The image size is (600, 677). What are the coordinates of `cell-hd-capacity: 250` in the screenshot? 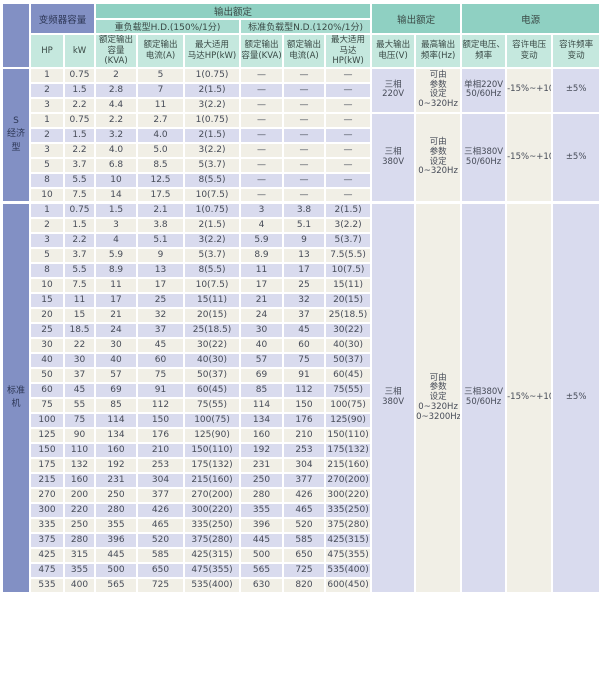 It's located at (116, 495).